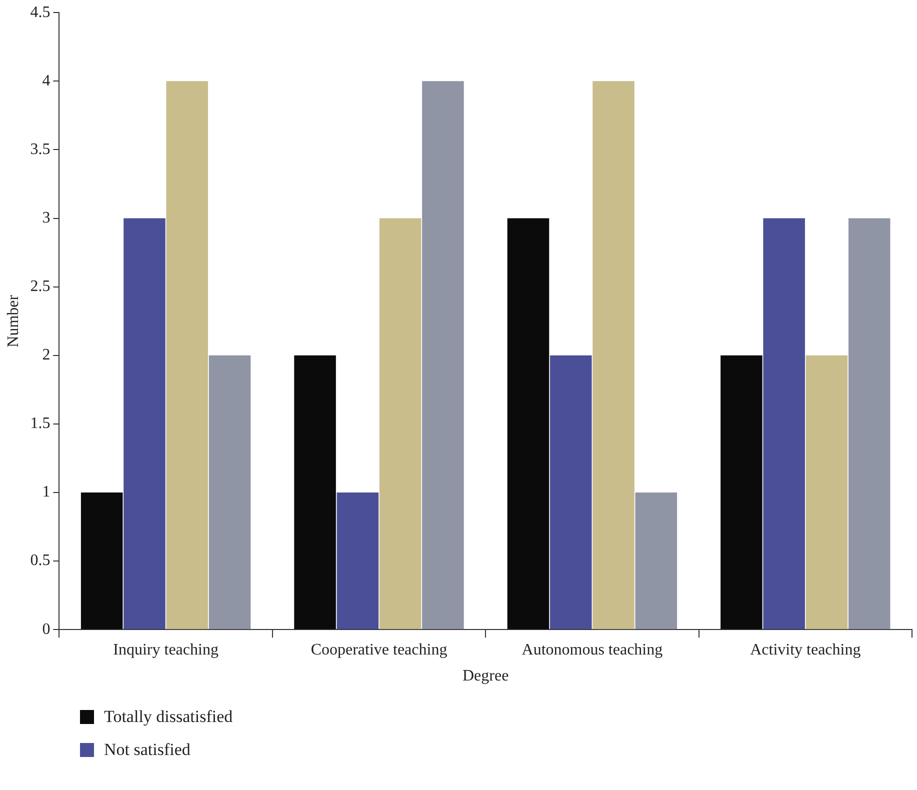 The image size is (917, 790). What do you see at coordinates (805, 649) in the screenshot?
I see `x-tick-label: Activity teaching` at bounding box center [805, 649].